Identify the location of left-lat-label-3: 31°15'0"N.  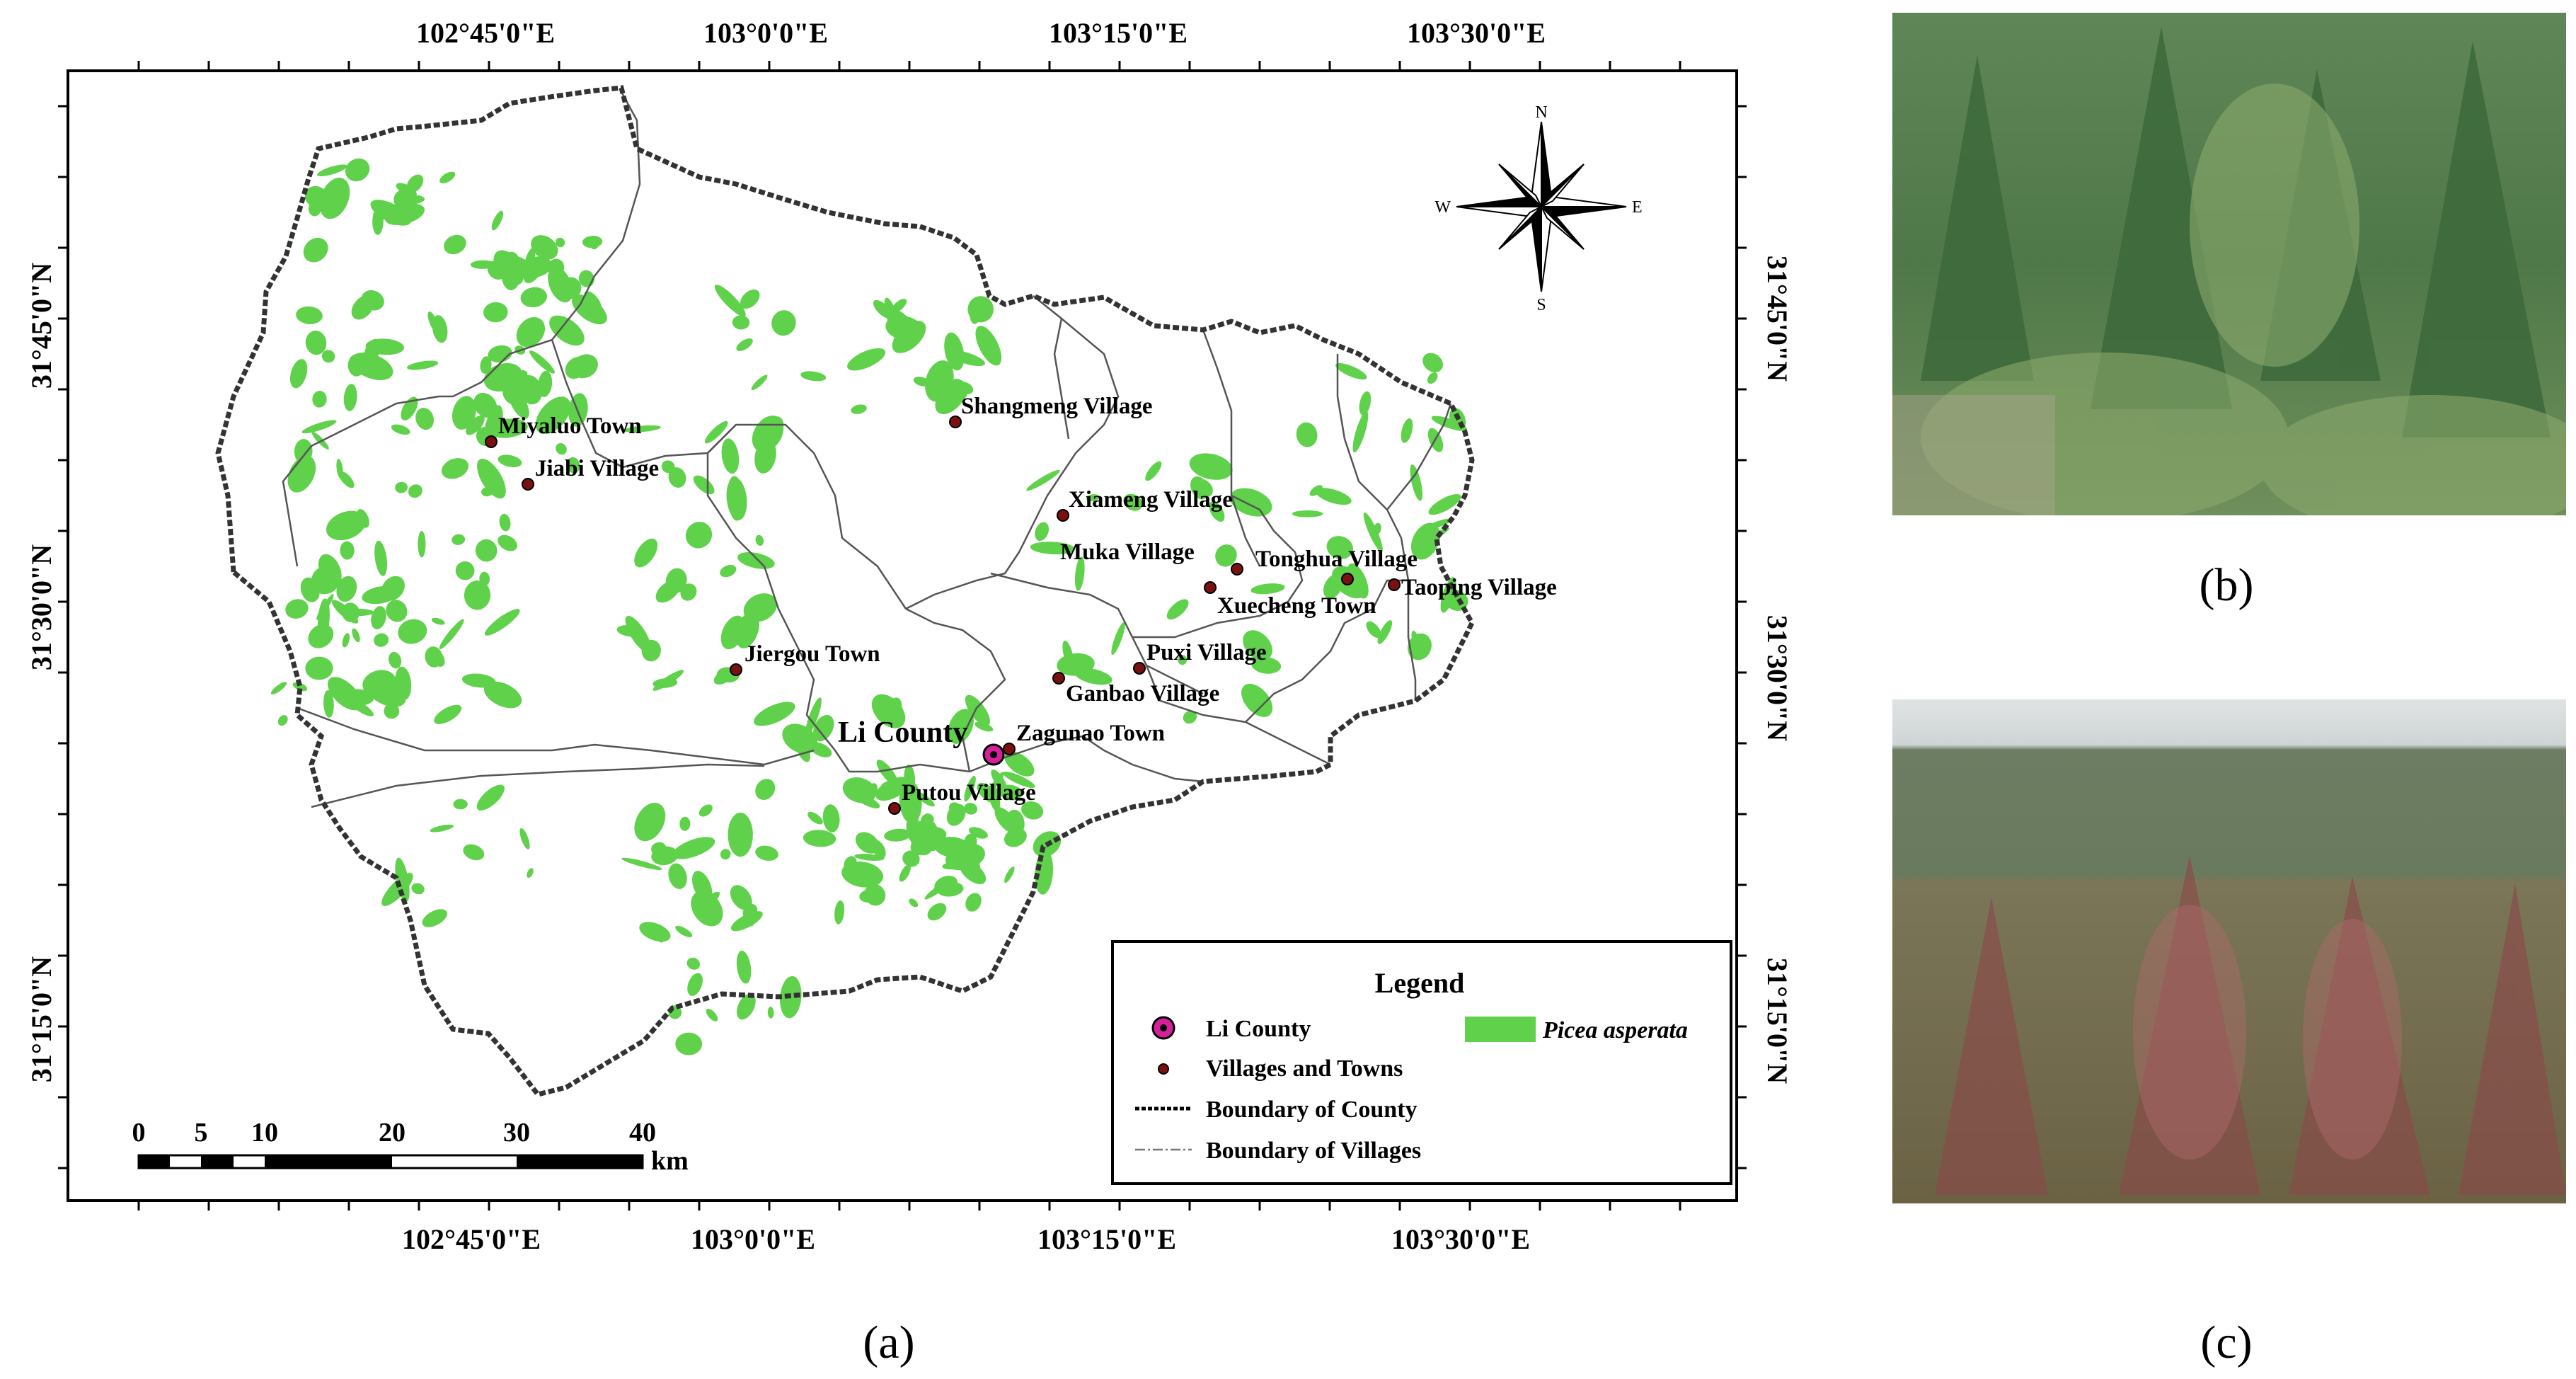
(41, 1019).